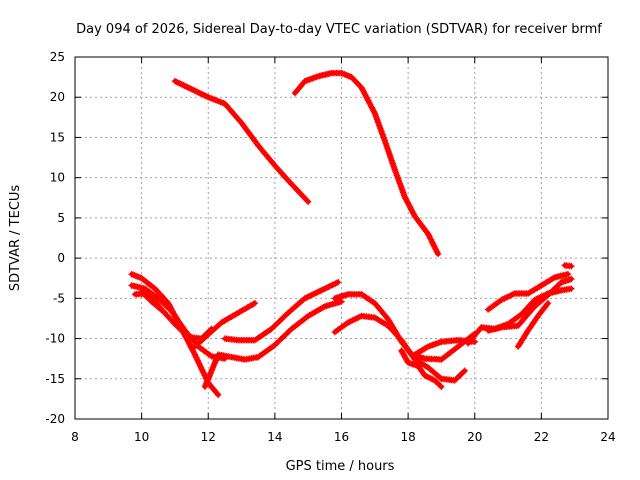 This screenshot has height=480, width=640. I want to click on x-tick-label: 10, so click(141, 437).